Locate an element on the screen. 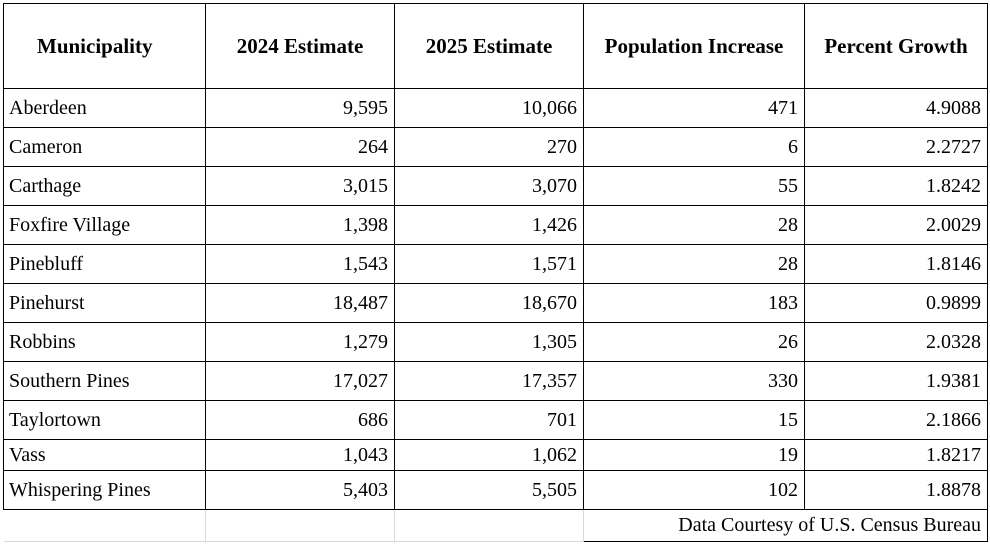 Image resolution: width=990 pixels, height=554 pixels. cell-population-increase: 330 is located at coordinates (694, 381).